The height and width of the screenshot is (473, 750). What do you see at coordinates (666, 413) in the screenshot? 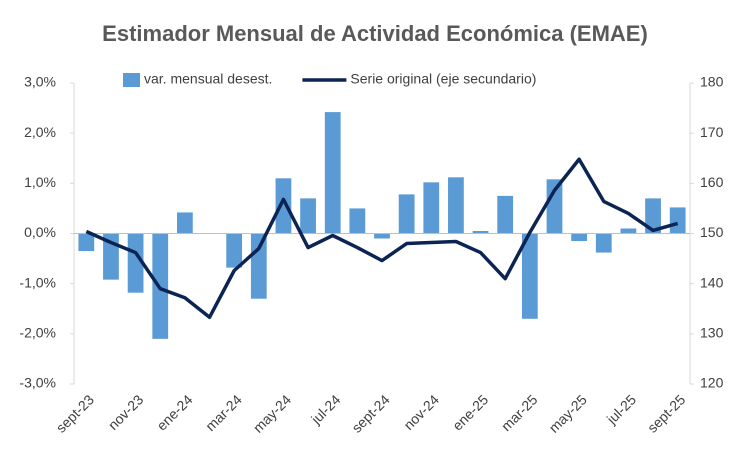
I see `x-tick-label: sept-25` at bounding box center [666, 413].